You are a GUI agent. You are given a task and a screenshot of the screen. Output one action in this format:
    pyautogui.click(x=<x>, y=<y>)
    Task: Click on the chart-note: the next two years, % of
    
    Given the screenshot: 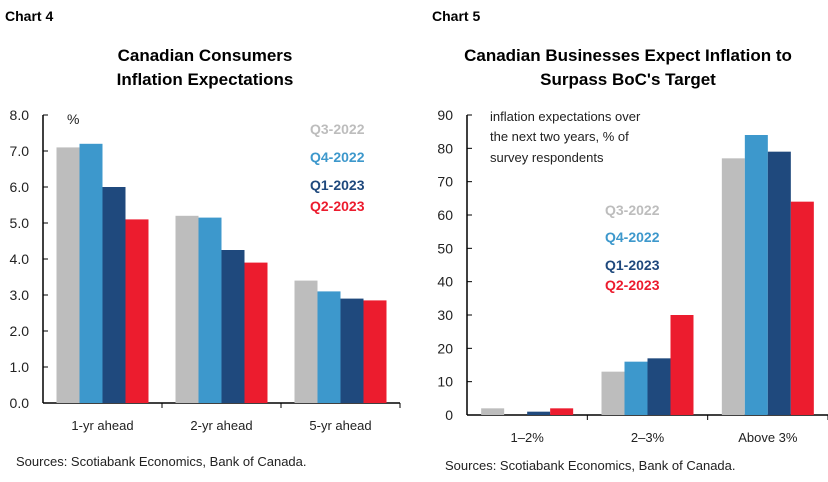 What is the action you would take?
    pyautogui.click(x=559, y=136)
    